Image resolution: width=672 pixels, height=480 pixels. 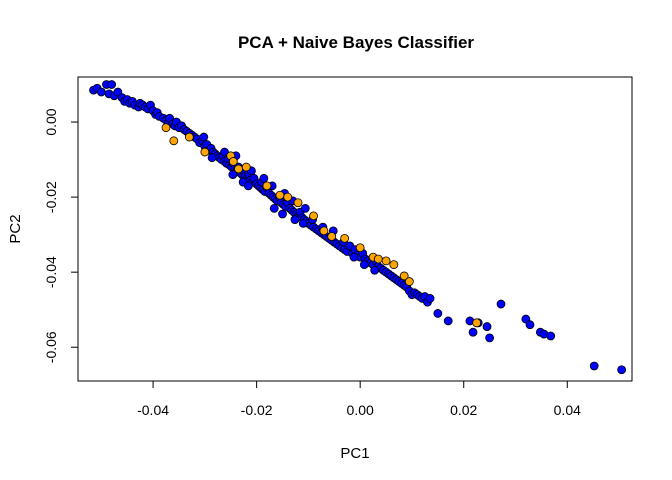 I want to click on x-tick-label: -0.04, so click(x=153, y=410).